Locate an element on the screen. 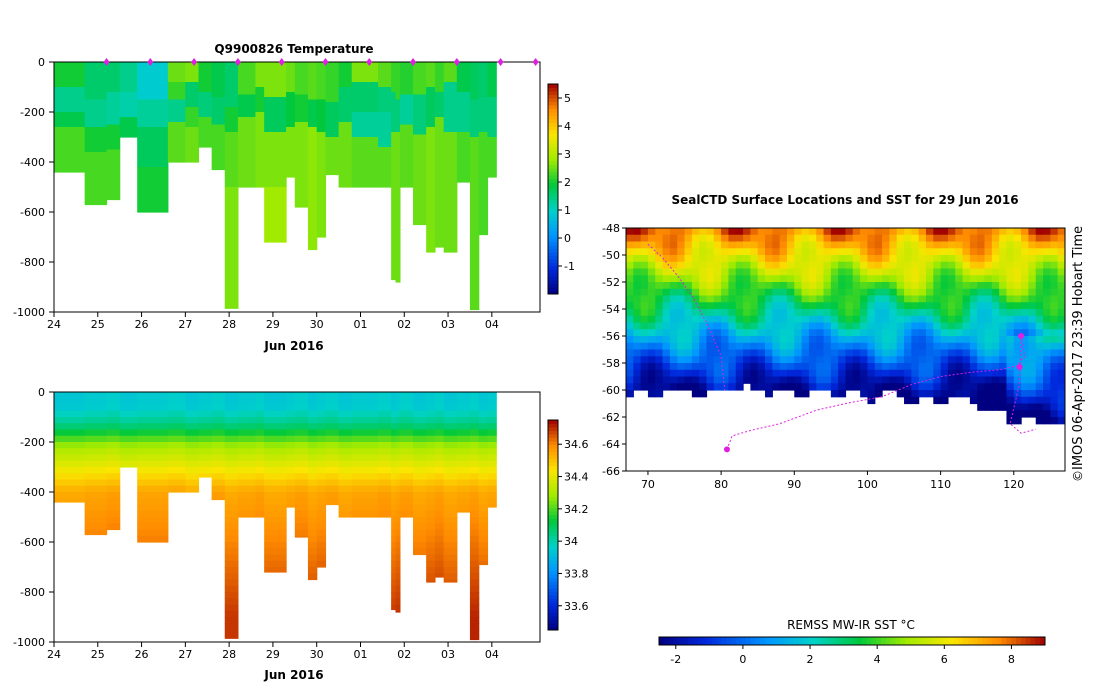 The height and width of the screenshot is (700, 1099). profile-marker is located at coordinates (535, 62).